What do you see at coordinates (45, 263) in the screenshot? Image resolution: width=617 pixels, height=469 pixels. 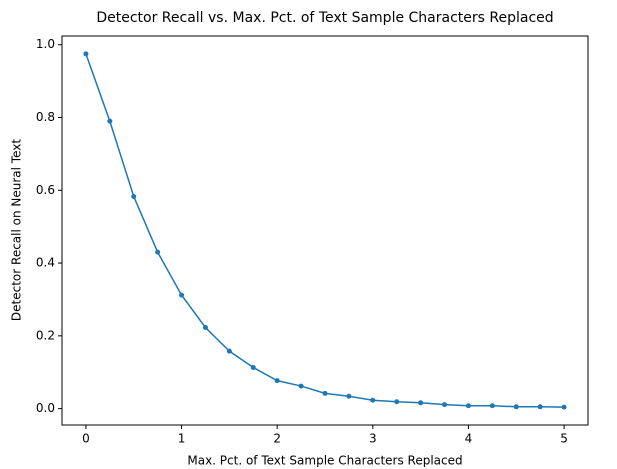 I see `y-tick-label: 0.4` at bounding box center [45, 263].